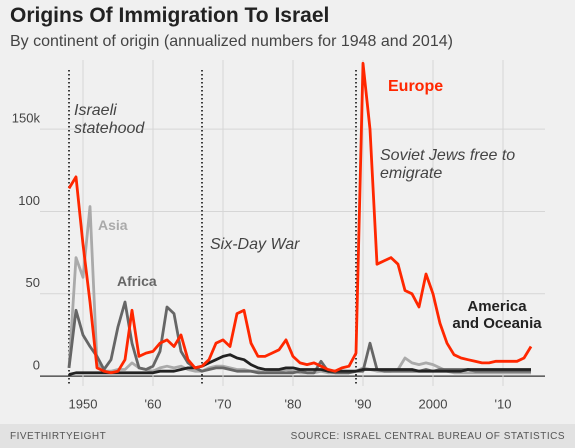  I want to click on x-tick-label: '60, so click(153, 403).